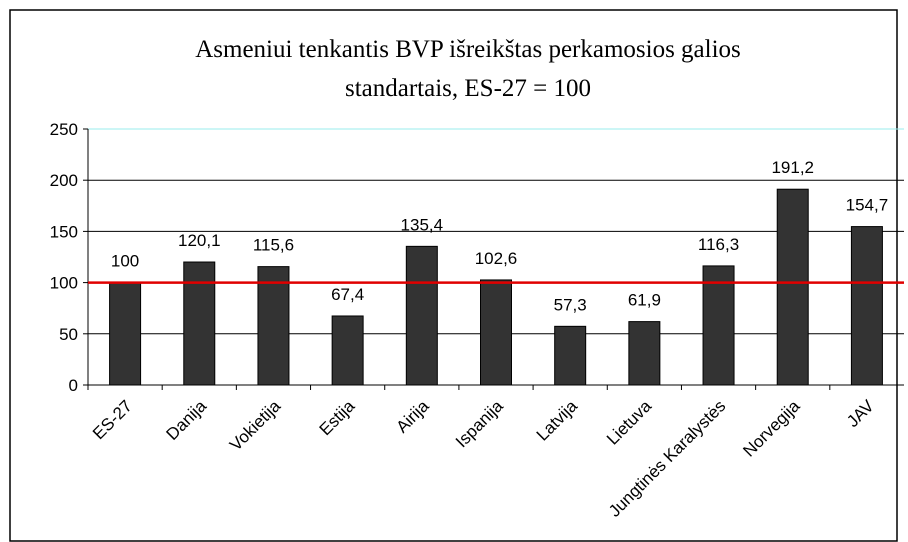  I want to click on value-label: 57,3, so click(570, 304).